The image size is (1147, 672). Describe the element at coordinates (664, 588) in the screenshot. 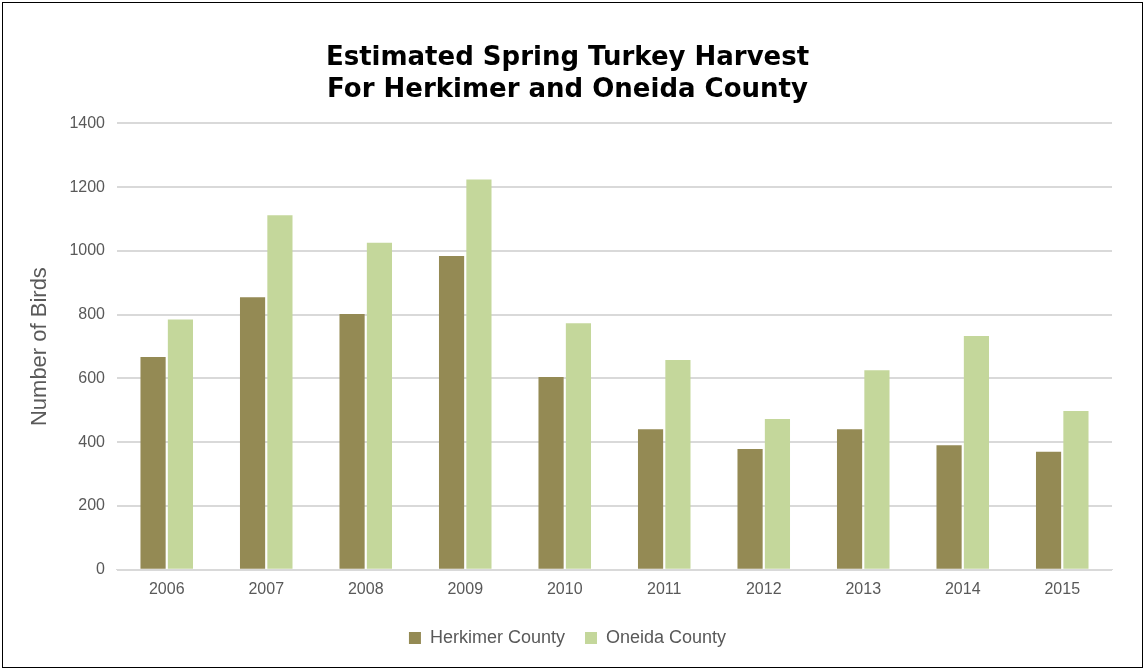

I see `x-tick-label: 2011` at that location.